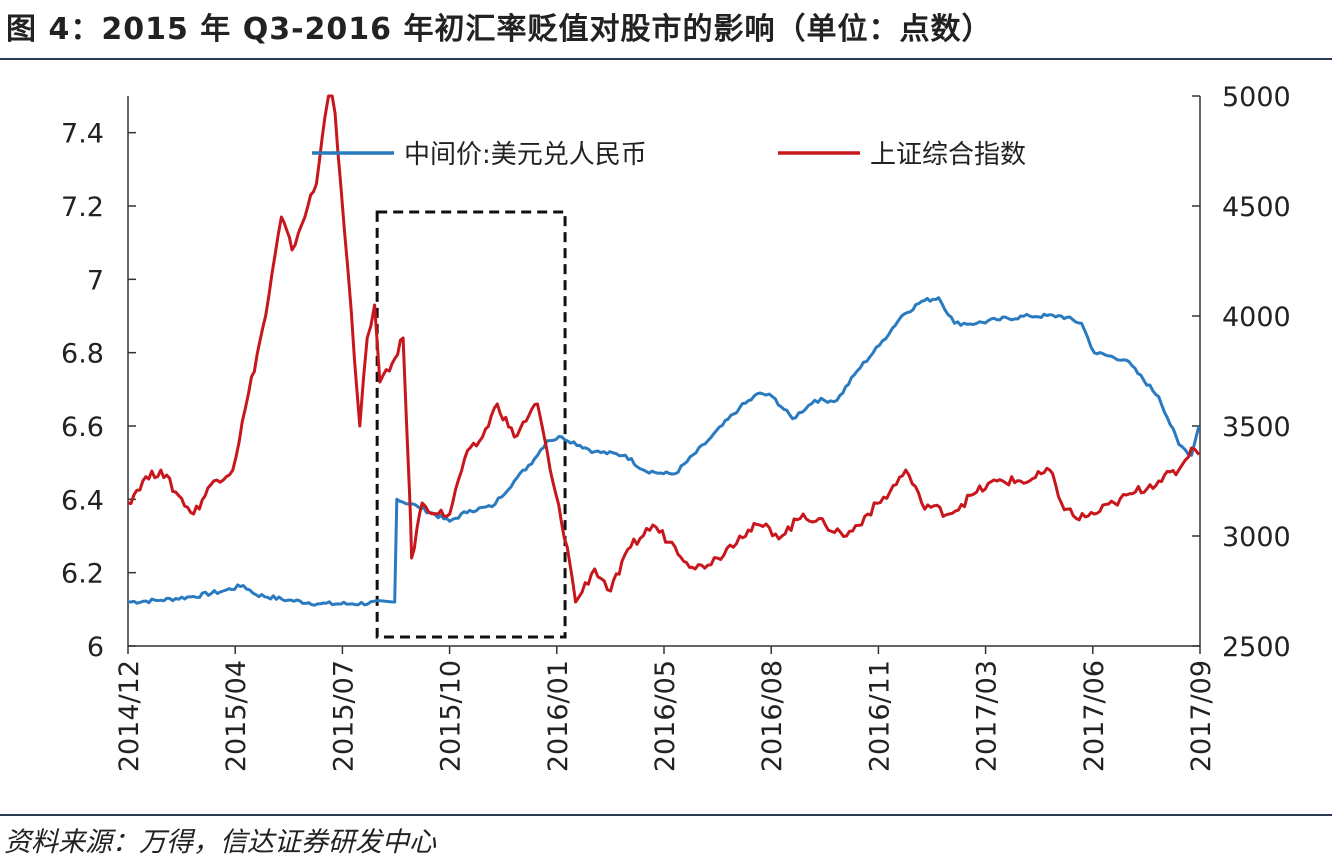 Image resolution: width=1332 pixels, height=860 pixels. I want to click on title-bar: 图 4：2015 年 Q3-2016 年初汇率贬值对股市的影响（单位：点数）, so click(666, 29).